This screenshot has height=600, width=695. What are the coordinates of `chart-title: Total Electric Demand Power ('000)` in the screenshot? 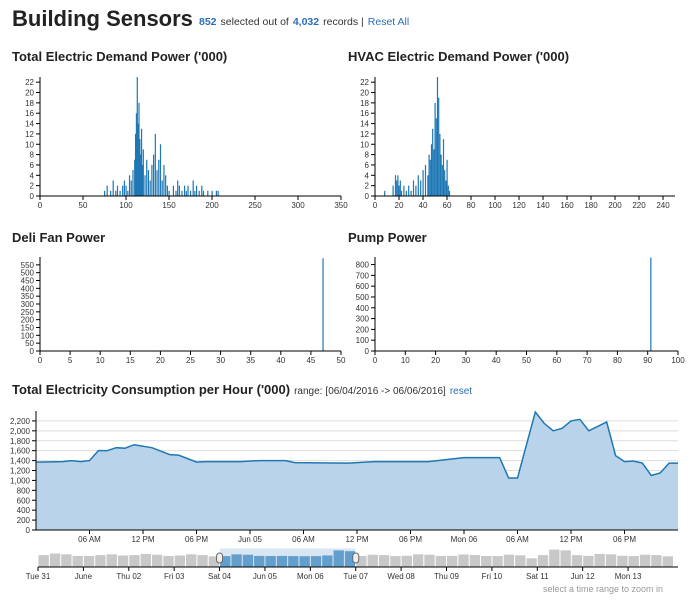 It's located at (119, 56).